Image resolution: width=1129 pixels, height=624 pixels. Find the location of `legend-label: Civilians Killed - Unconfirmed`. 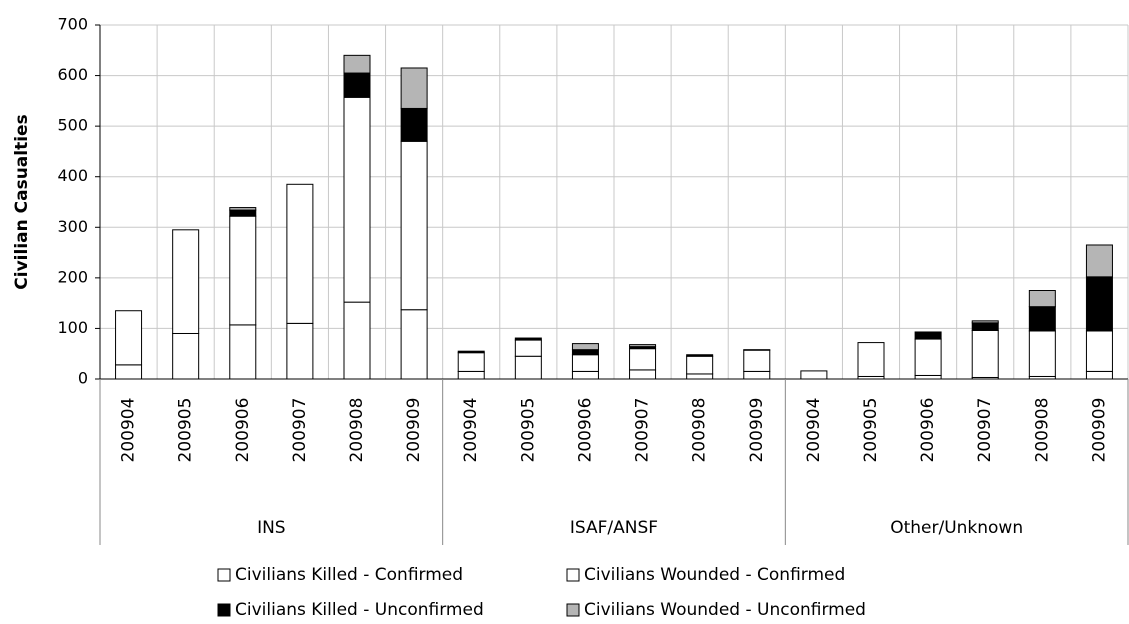

legend-label: Civilians Killed - Unconfirmed is located at coordinates (359, 610).